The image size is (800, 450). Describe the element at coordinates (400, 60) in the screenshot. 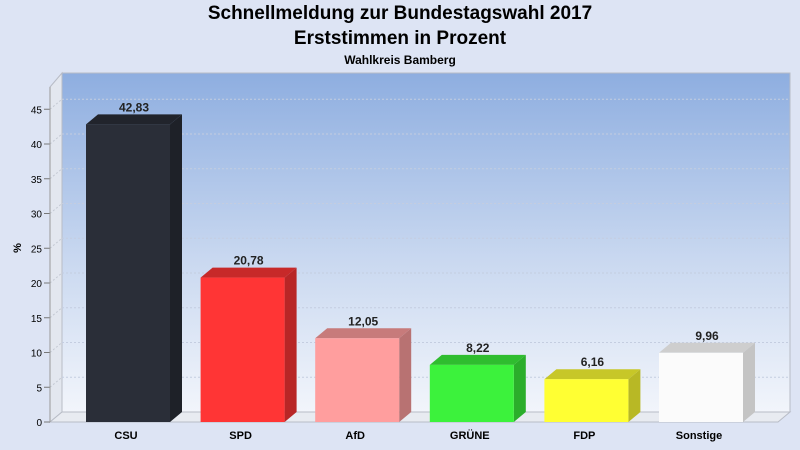

I see `chart-region-label: Wahlkreis Bamberg` at that location.